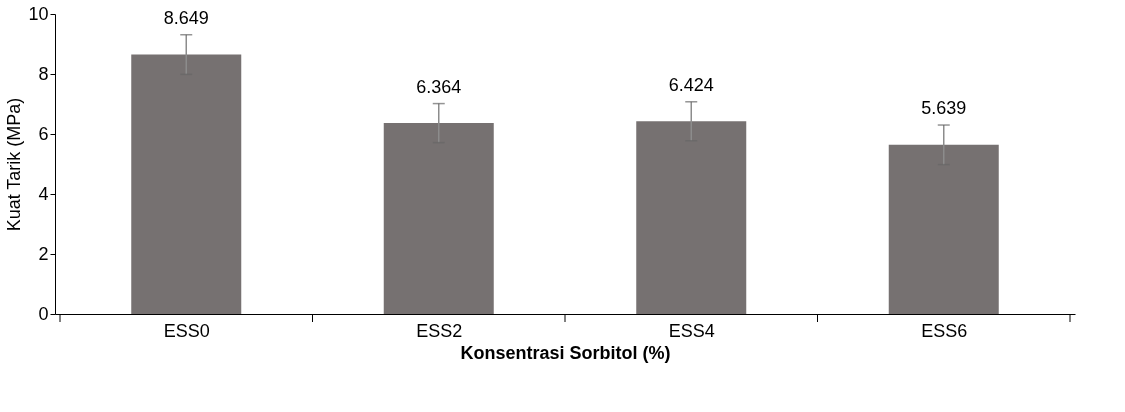  What do you see at coordinates (439, 330) in the screenshot?
I see `x-tick-label: ESS2` at bounding box center [439, 330].